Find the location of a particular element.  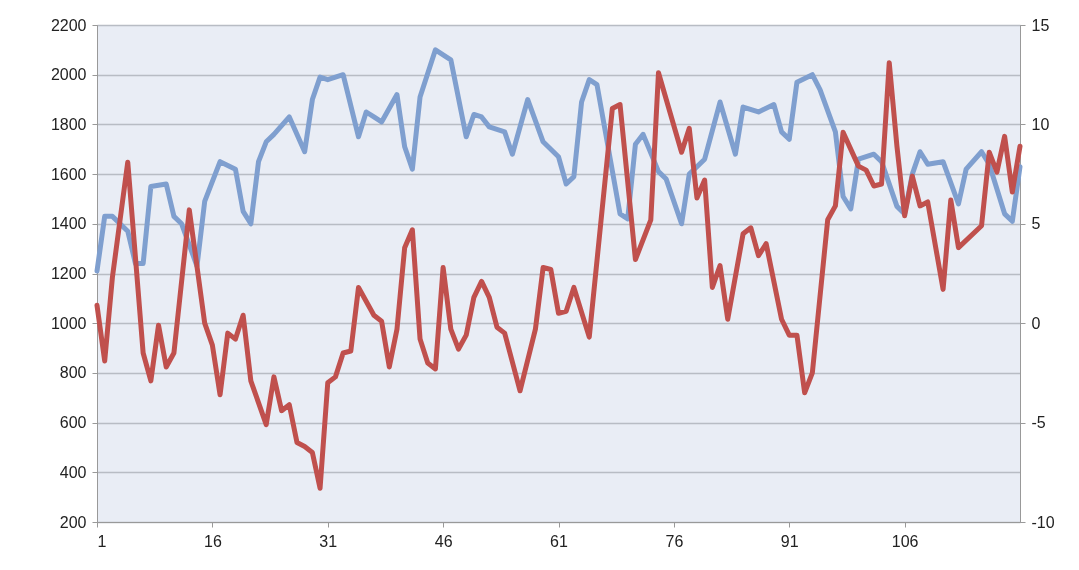

y-tick-label: 200 is located at coordinates (73, 522).